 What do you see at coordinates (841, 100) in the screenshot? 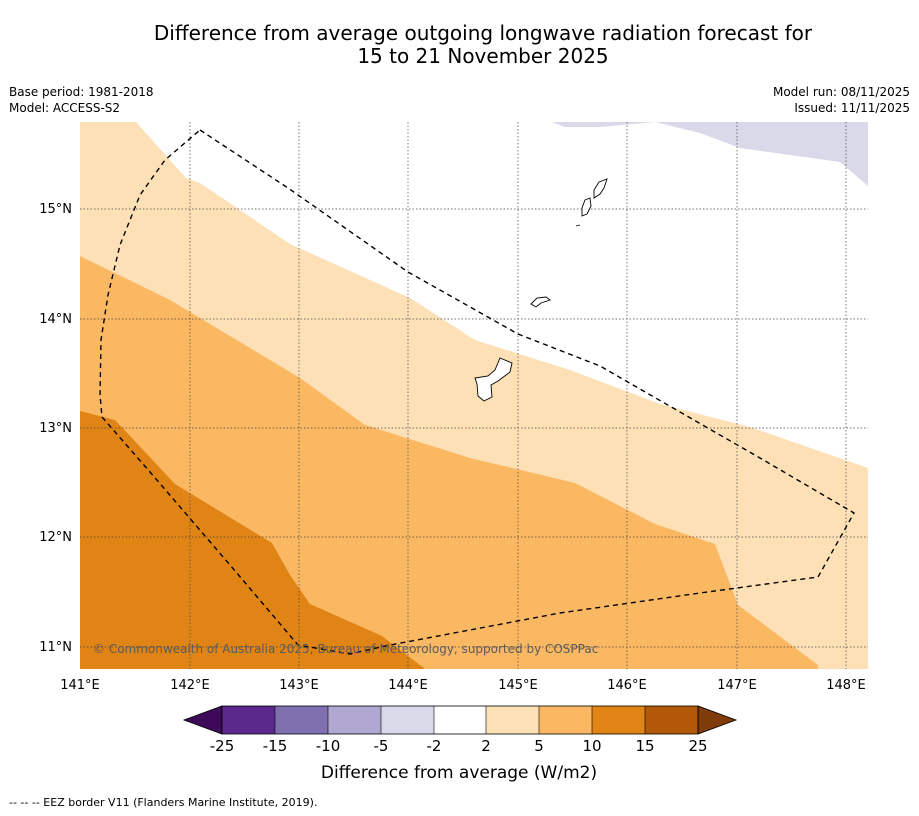
I see `meta-right: Model run: 08/11/2025 Issued: 11/11/2025` at bounding box center [841, 100].